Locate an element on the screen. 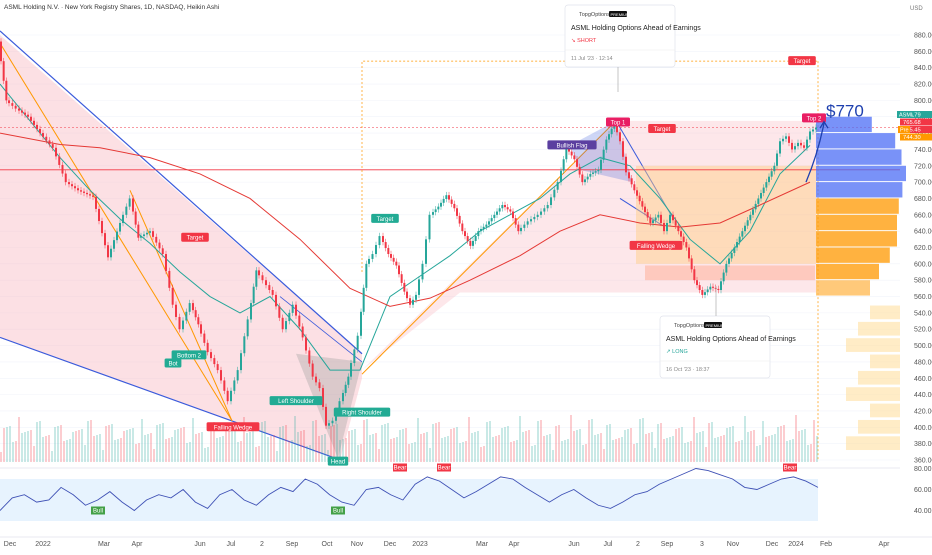  y-tick-label: 820.00 is located at coordinates (923, 85).